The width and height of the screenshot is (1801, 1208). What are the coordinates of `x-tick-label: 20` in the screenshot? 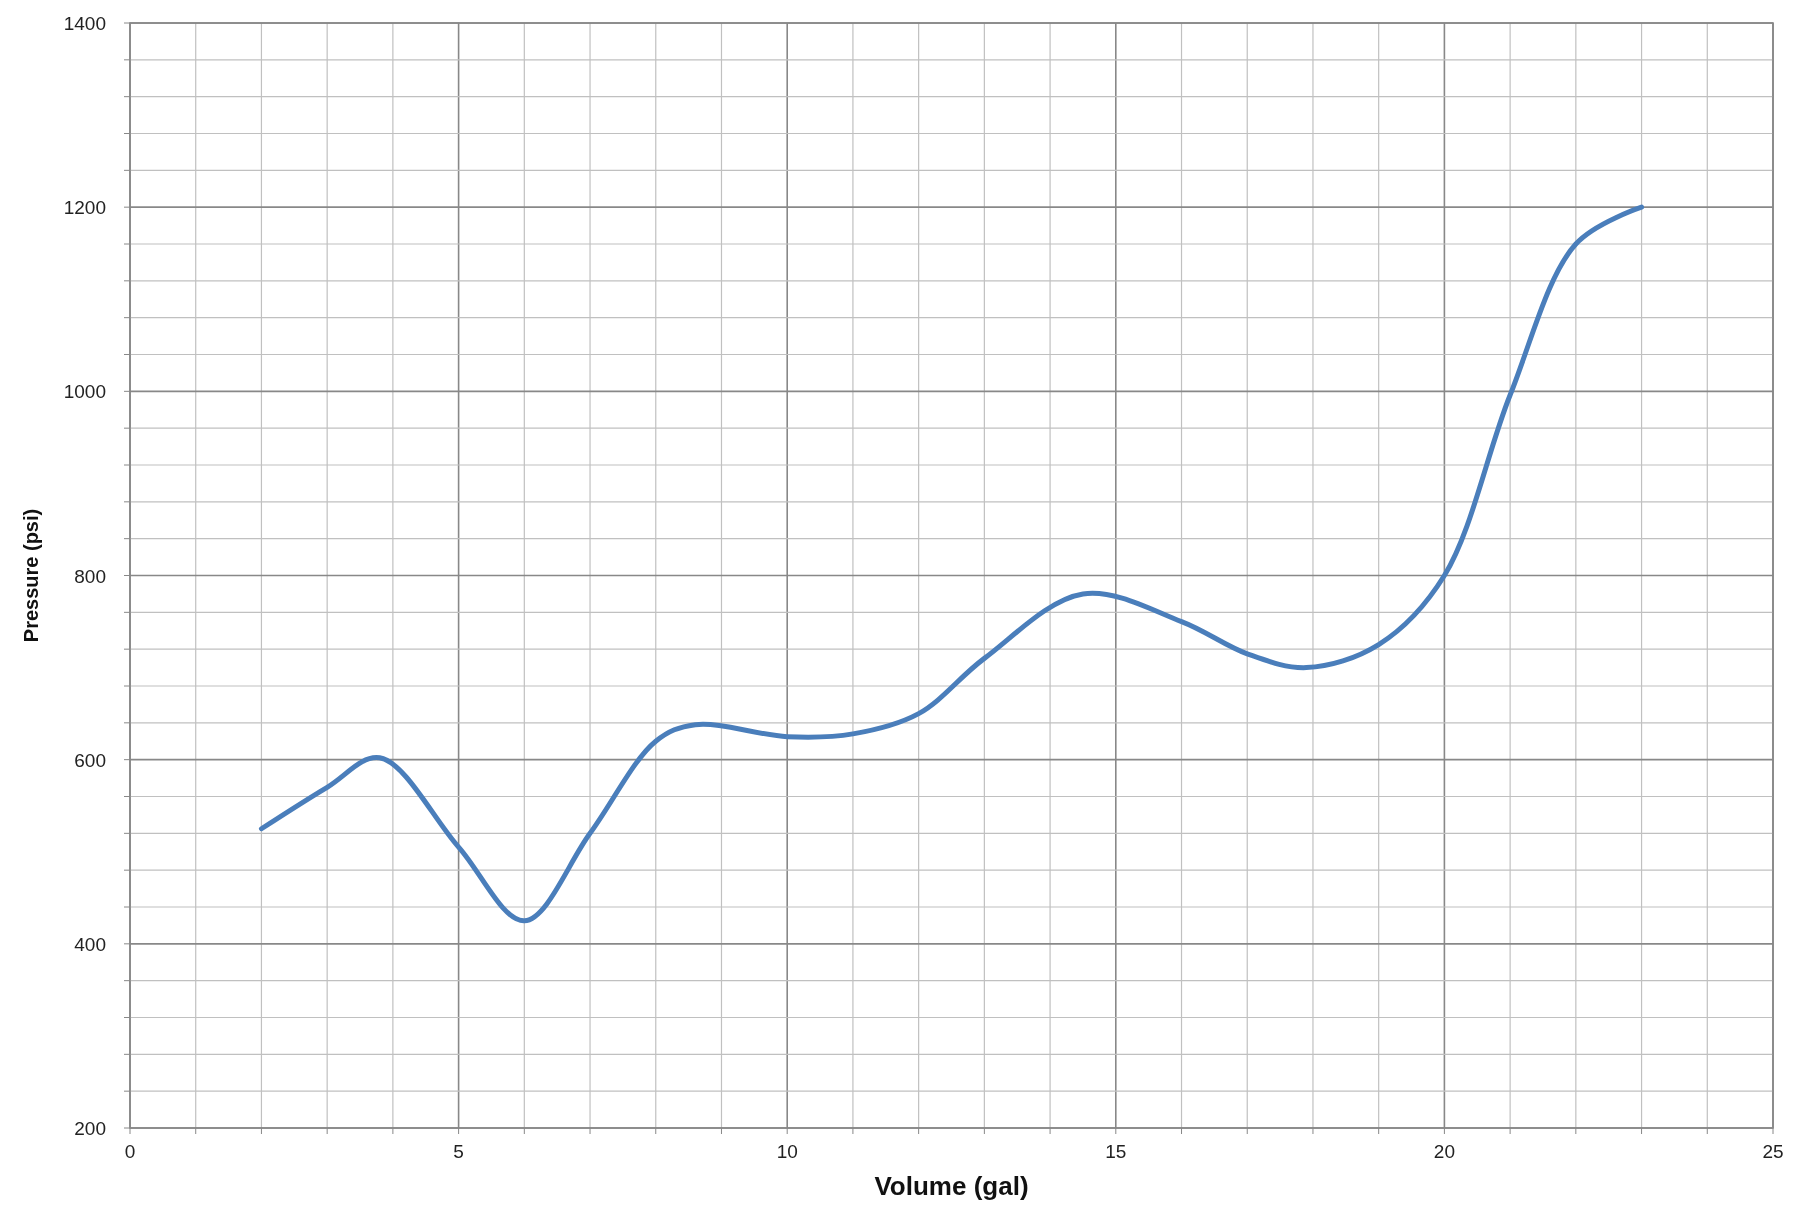 It's located at (1444, 1151).